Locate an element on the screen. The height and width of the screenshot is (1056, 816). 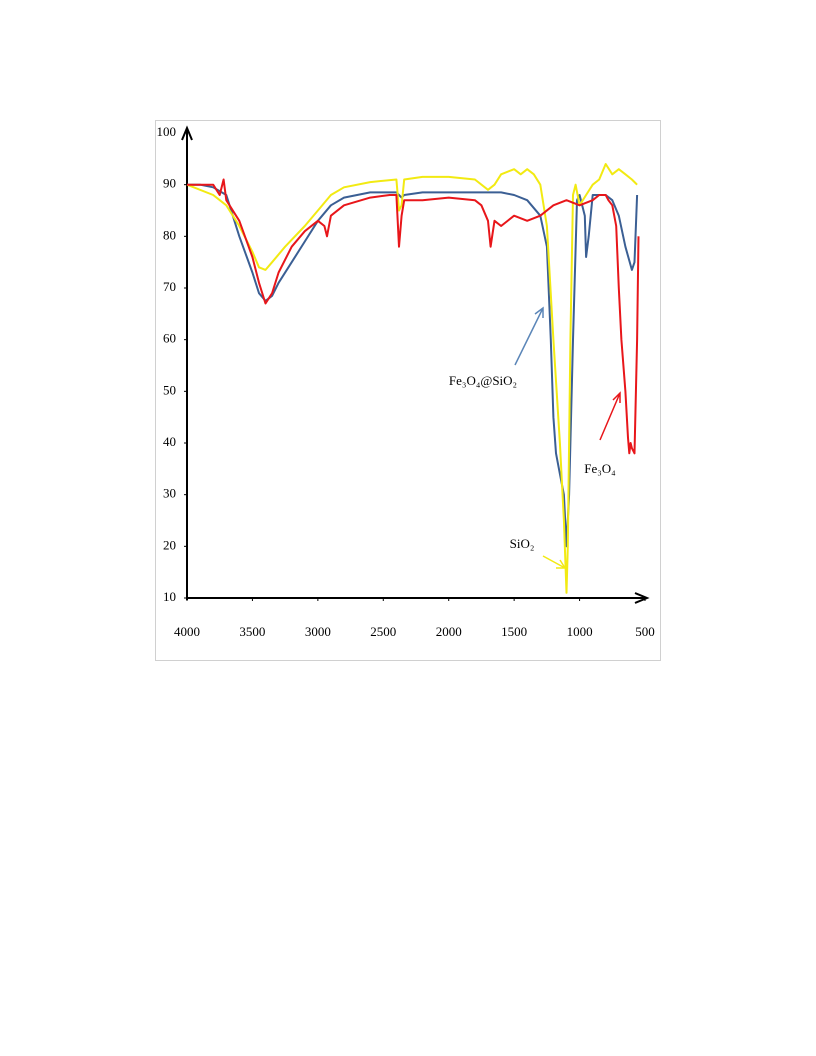
x-tick-label: 2000 is located at coordinates (449, 631).